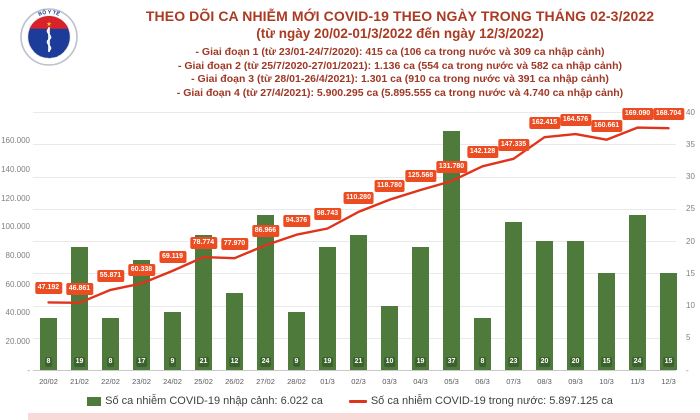 The height and width of the screenshot is (420, 700). I want to click on x-axis-date-label: 09/3, so click(575, 381).